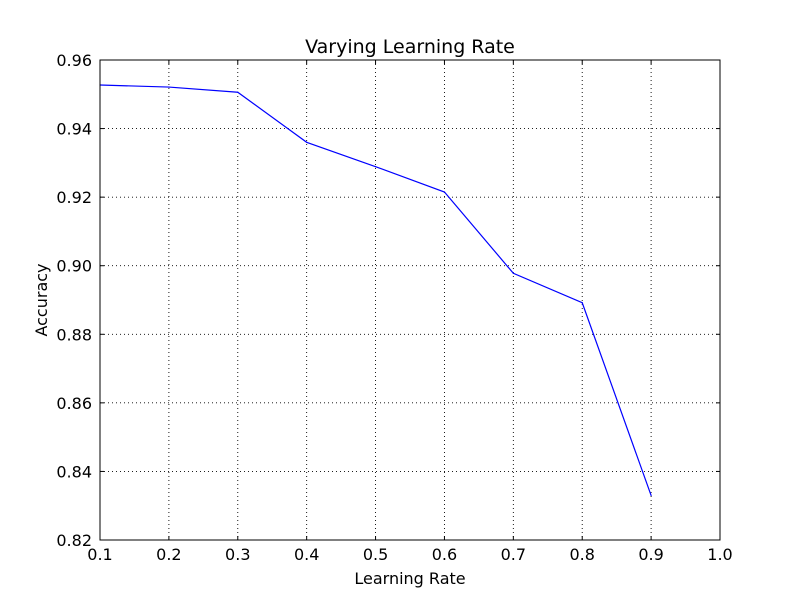 The image size is (800, 600). What do you see at coordinates (409, 578) in the screenshot?
I see `x-axis-label: Learning Rate` at bounding box center [409, 578].